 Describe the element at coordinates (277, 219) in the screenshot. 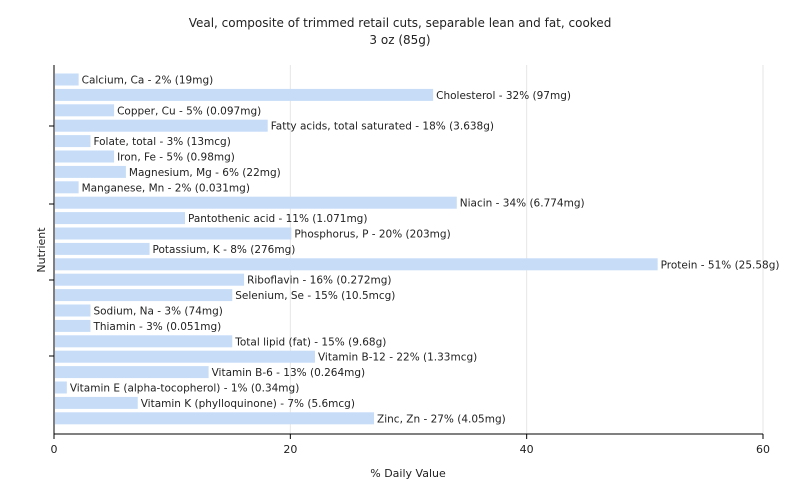

I see `bar-label: Pantothenic acid - 11% (1.071mg)` at that location.